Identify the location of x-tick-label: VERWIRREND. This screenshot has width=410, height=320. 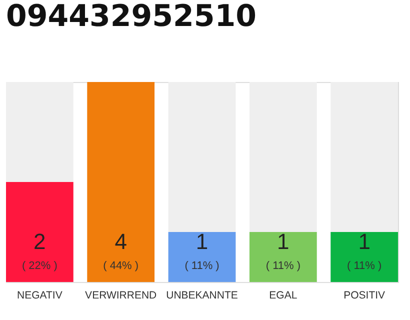
(121, 296).